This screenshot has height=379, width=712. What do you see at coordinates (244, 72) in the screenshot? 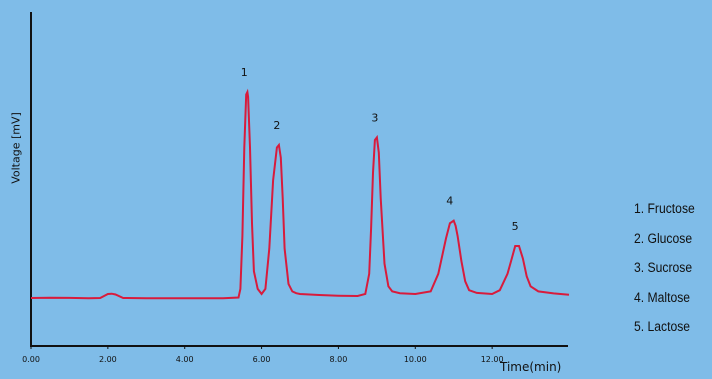
I see `peak-label: 1` at bounding box center [244, 72].